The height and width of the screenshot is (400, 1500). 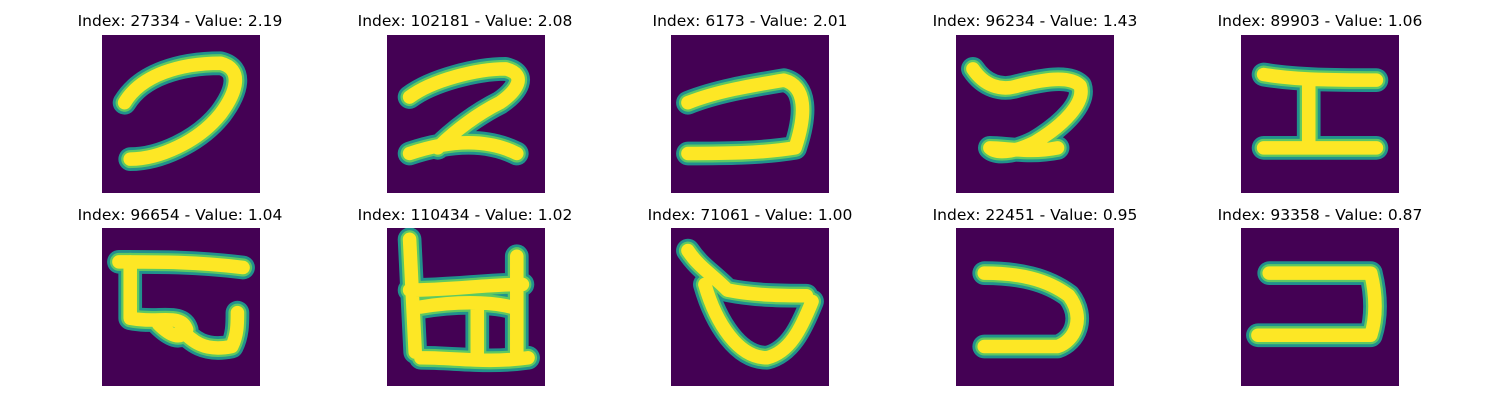 I want to click on panel-title: Index: 27334 - Value: 2.19, so click(x=180, y=21).